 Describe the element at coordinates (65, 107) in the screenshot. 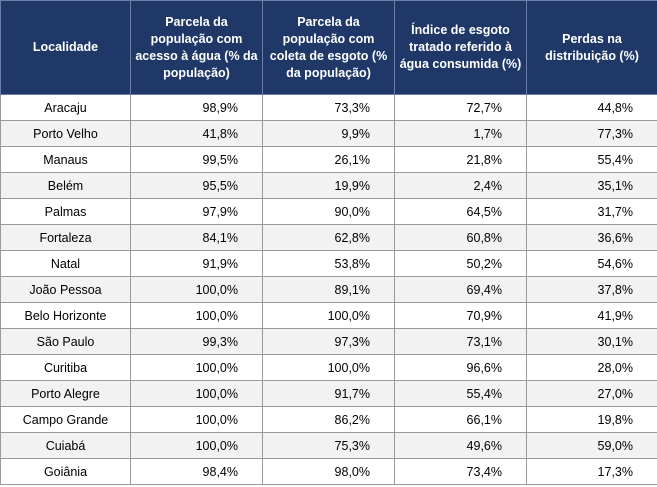

I see `cell-localidade: Aracaju` at that location.